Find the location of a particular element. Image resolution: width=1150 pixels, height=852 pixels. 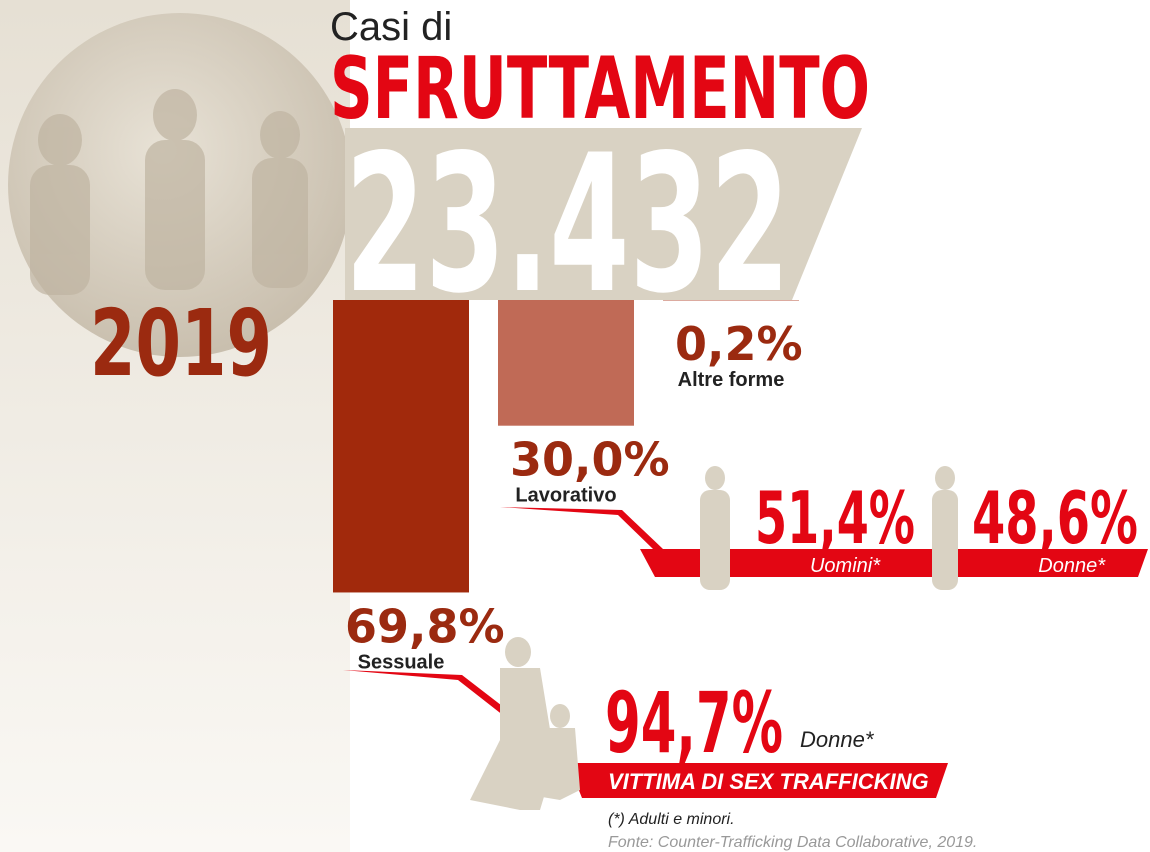

footnote: (*) Adulti e minori. is located at coordinates (671, 819).